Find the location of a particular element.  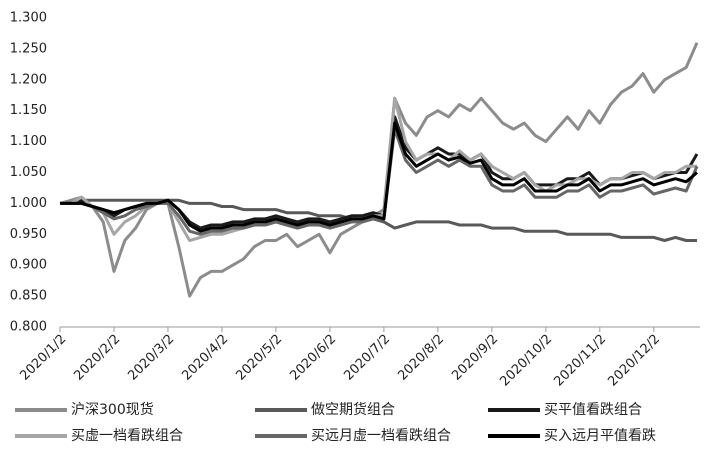

y-tick-label: 1.100 is located at coordinates (28, 141).